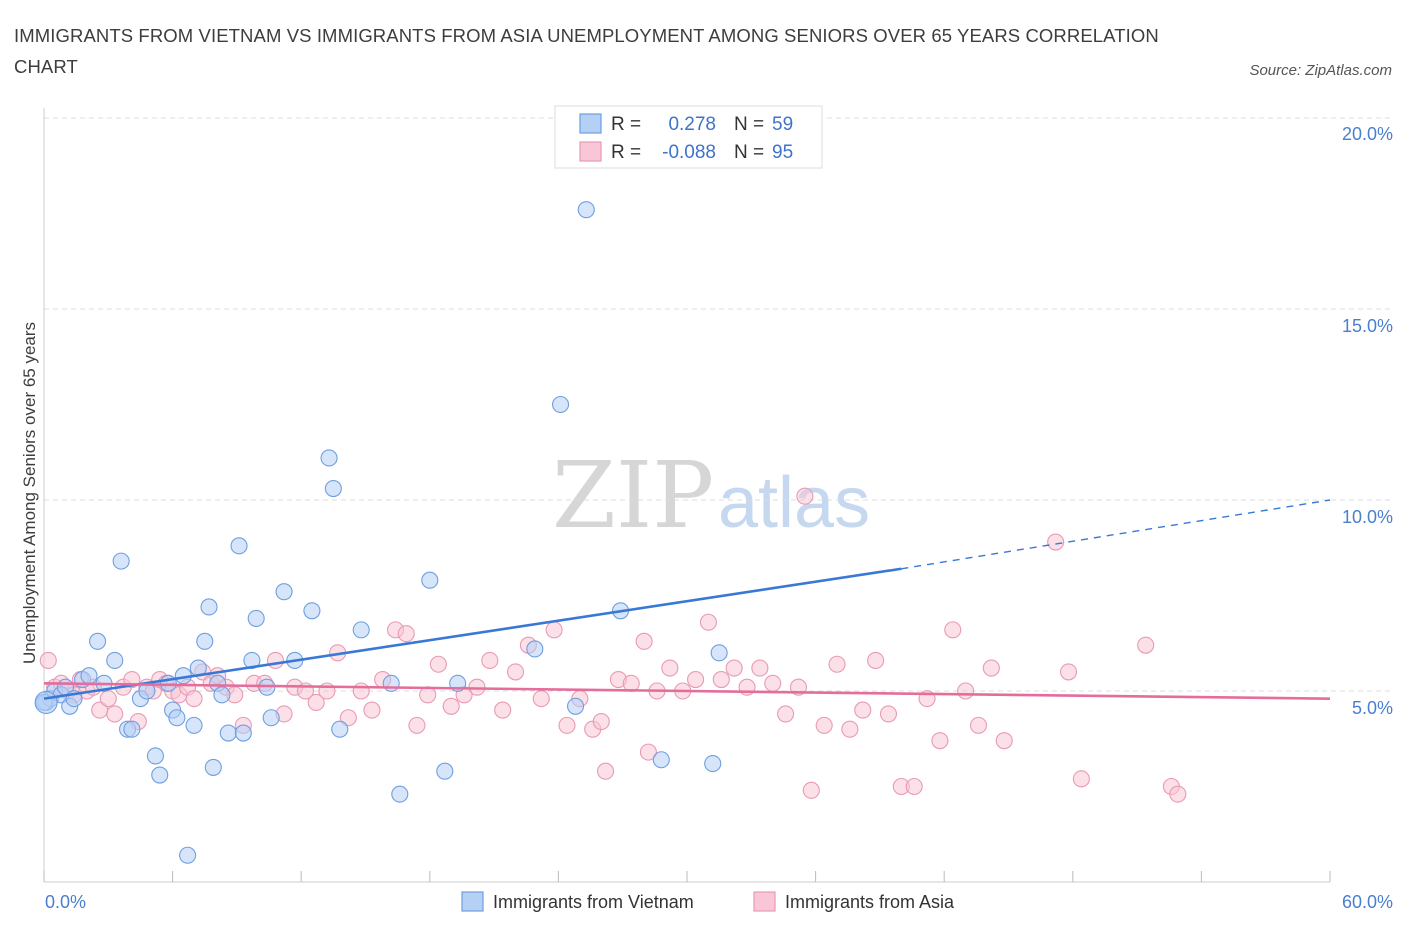 This screenshot has height=930, width=1406. What do you see at coordinates (870, 902) in the screenshot?
I see `legend-asia-label: Immigrants from Asia` at bounding box center [870, 902].